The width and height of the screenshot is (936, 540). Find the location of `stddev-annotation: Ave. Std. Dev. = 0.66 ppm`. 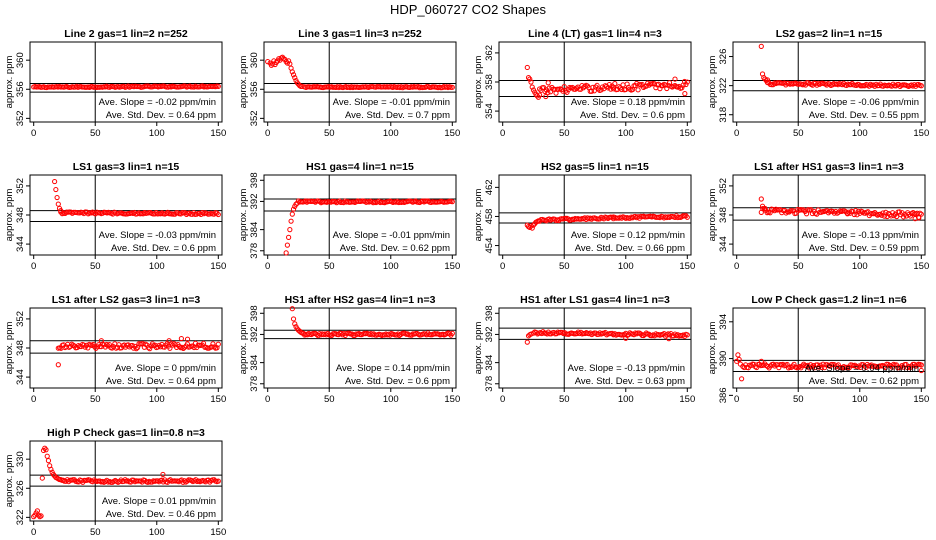

stddev-annotation: Ave. Std. Dev. = 0.66 ppm is located at coordinates (630, 248).